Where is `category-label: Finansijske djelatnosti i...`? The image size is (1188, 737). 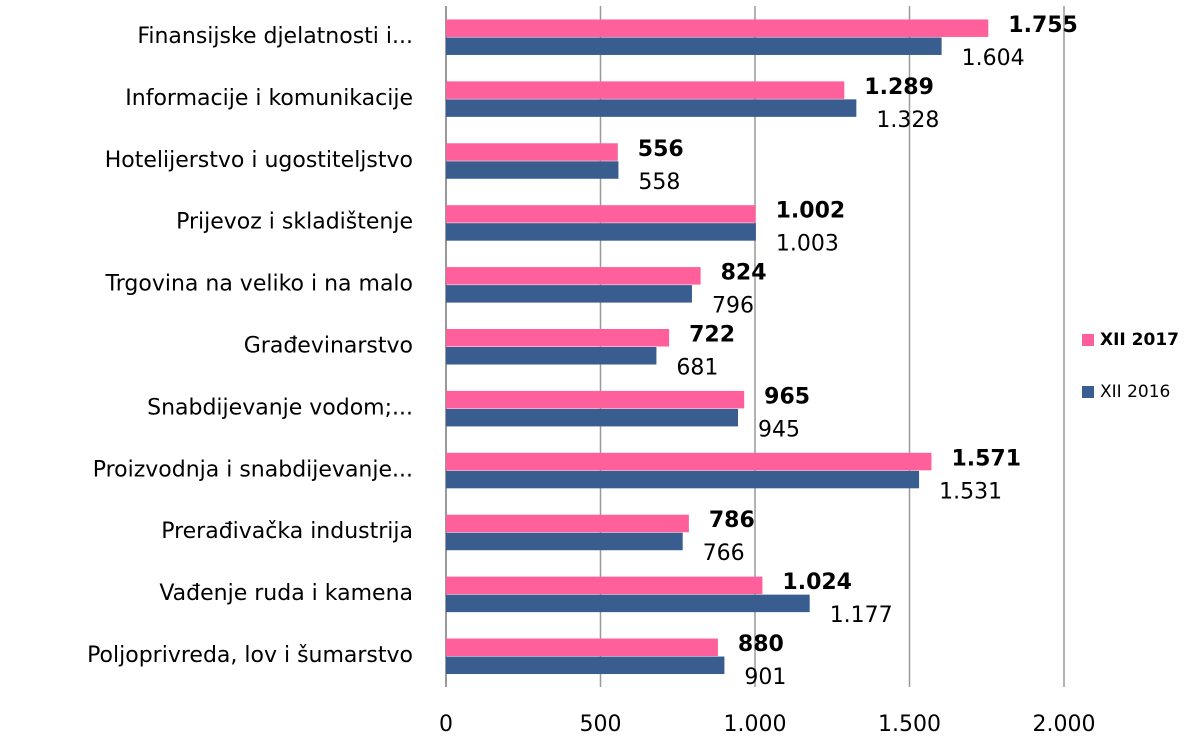 category-label: Finansijske djelatnosti i... is located at coordinates (275, 36).